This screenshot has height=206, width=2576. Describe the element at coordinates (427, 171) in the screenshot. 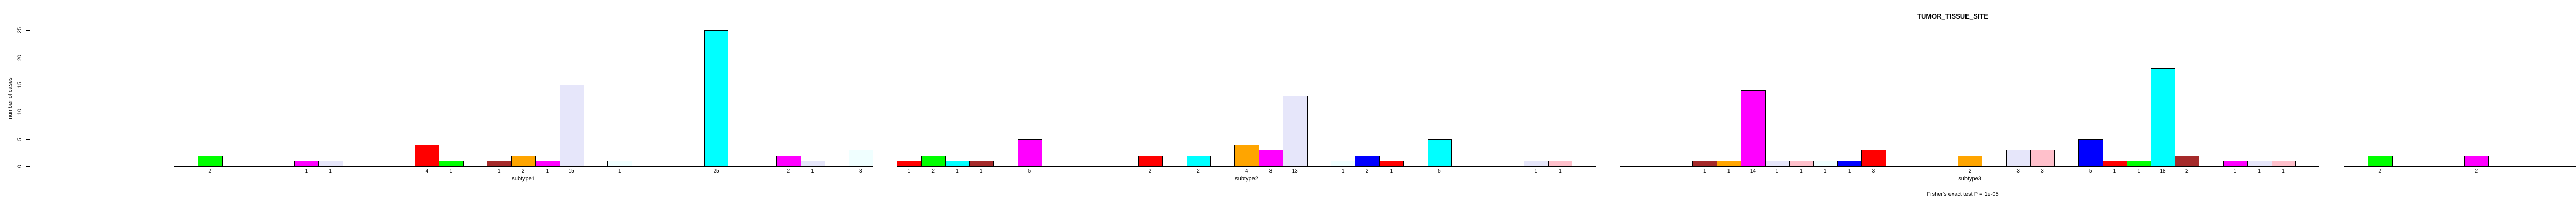

I see `bar-value-label: 4` at that location.